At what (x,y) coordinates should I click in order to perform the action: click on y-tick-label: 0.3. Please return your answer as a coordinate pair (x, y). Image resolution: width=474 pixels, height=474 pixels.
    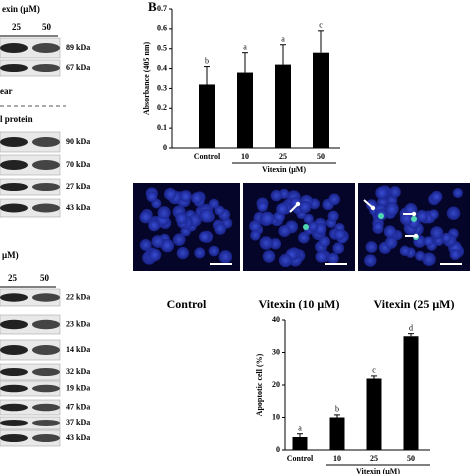
    Looking at the image, I should click on (162, 87).